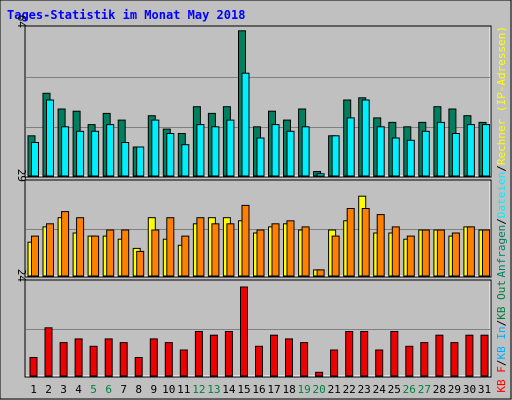  I want to click on x-tick-label-25: 25, so click(394, 389).